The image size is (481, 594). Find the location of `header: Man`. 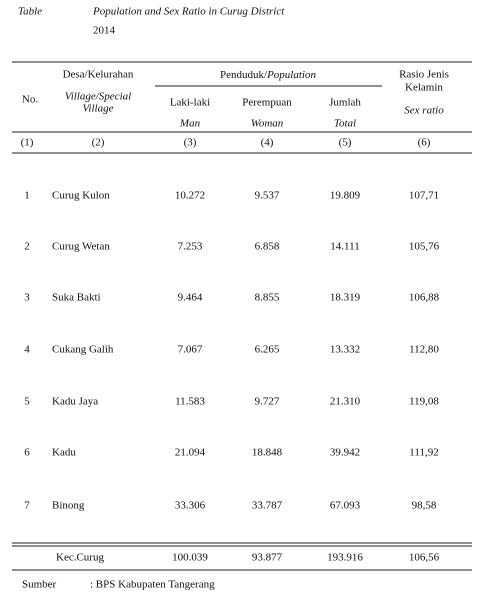

header: Man is located at coordinates (190, 124).